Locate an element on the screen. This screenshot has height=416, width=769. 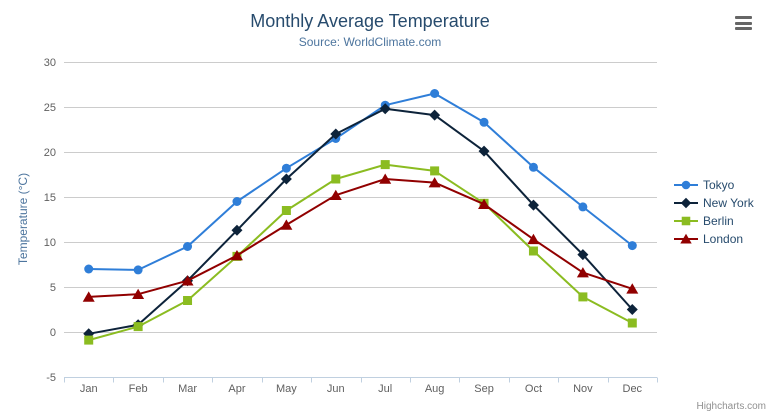
legend-marker-circle-icon is located at coordinates (686, 185).